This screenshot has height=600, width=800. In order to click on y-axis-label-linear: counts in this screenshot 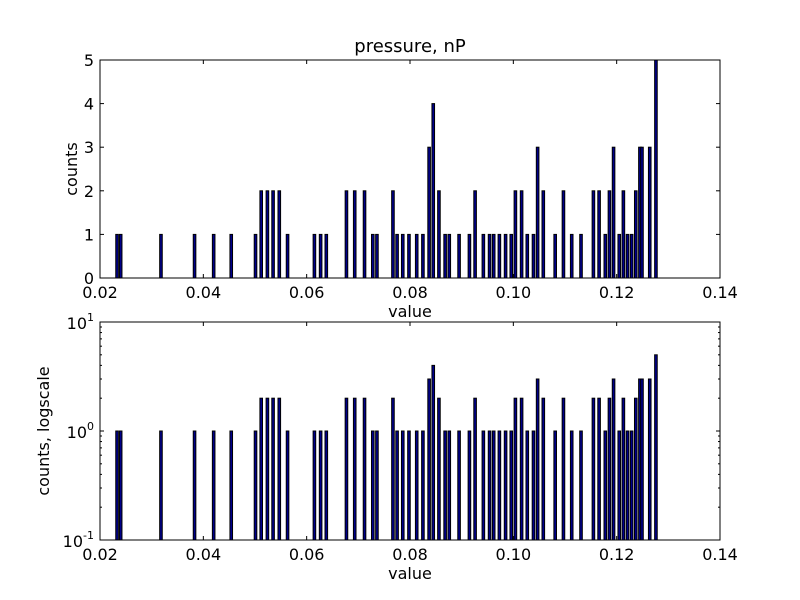, I will do `click(71, 168)`.